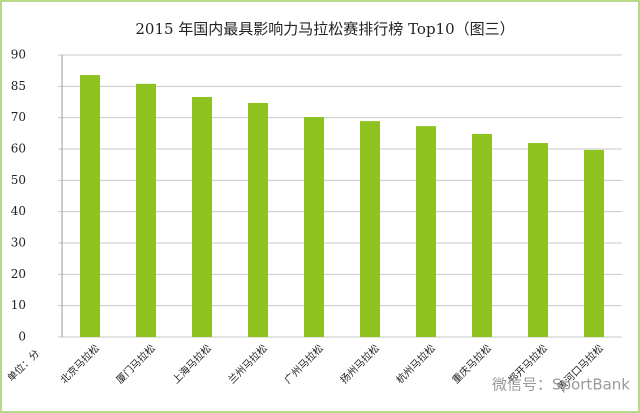  I want to click on y-tick-label: 40, so click(18, 211).